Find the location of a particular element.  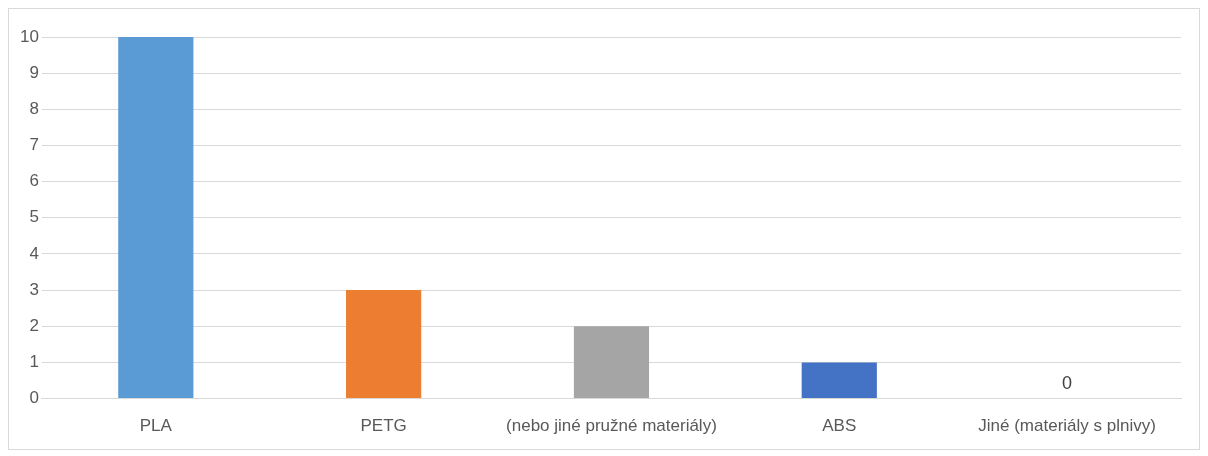

y-tick-label: 10 is located at coordinates (29, 36).